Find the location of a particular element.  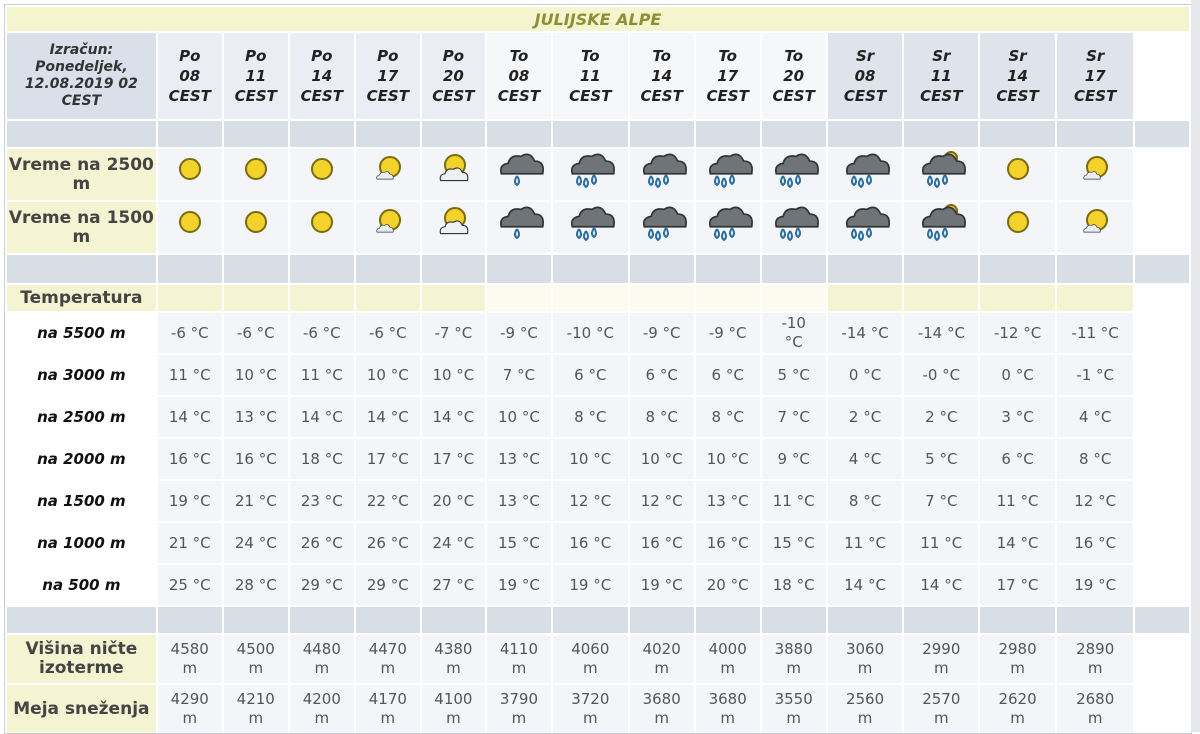

value-text: 4000 m is located at coordinates (727, 658).